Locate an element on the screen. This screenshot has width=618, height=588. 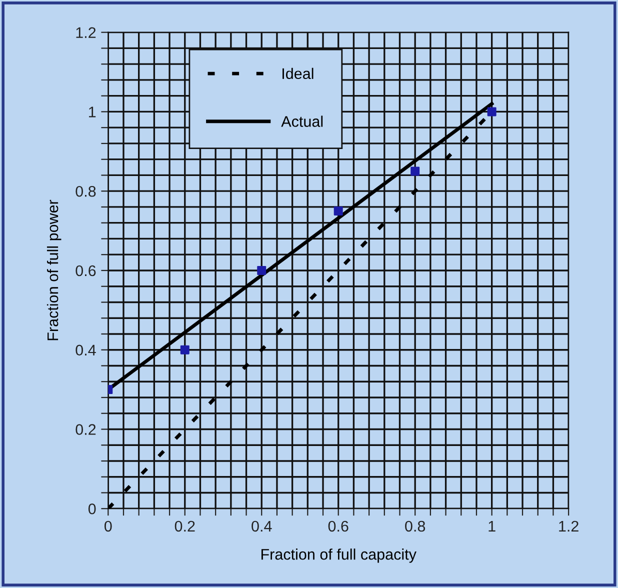
y-tick-label: 0.4 is located at coordinates (86, 350).